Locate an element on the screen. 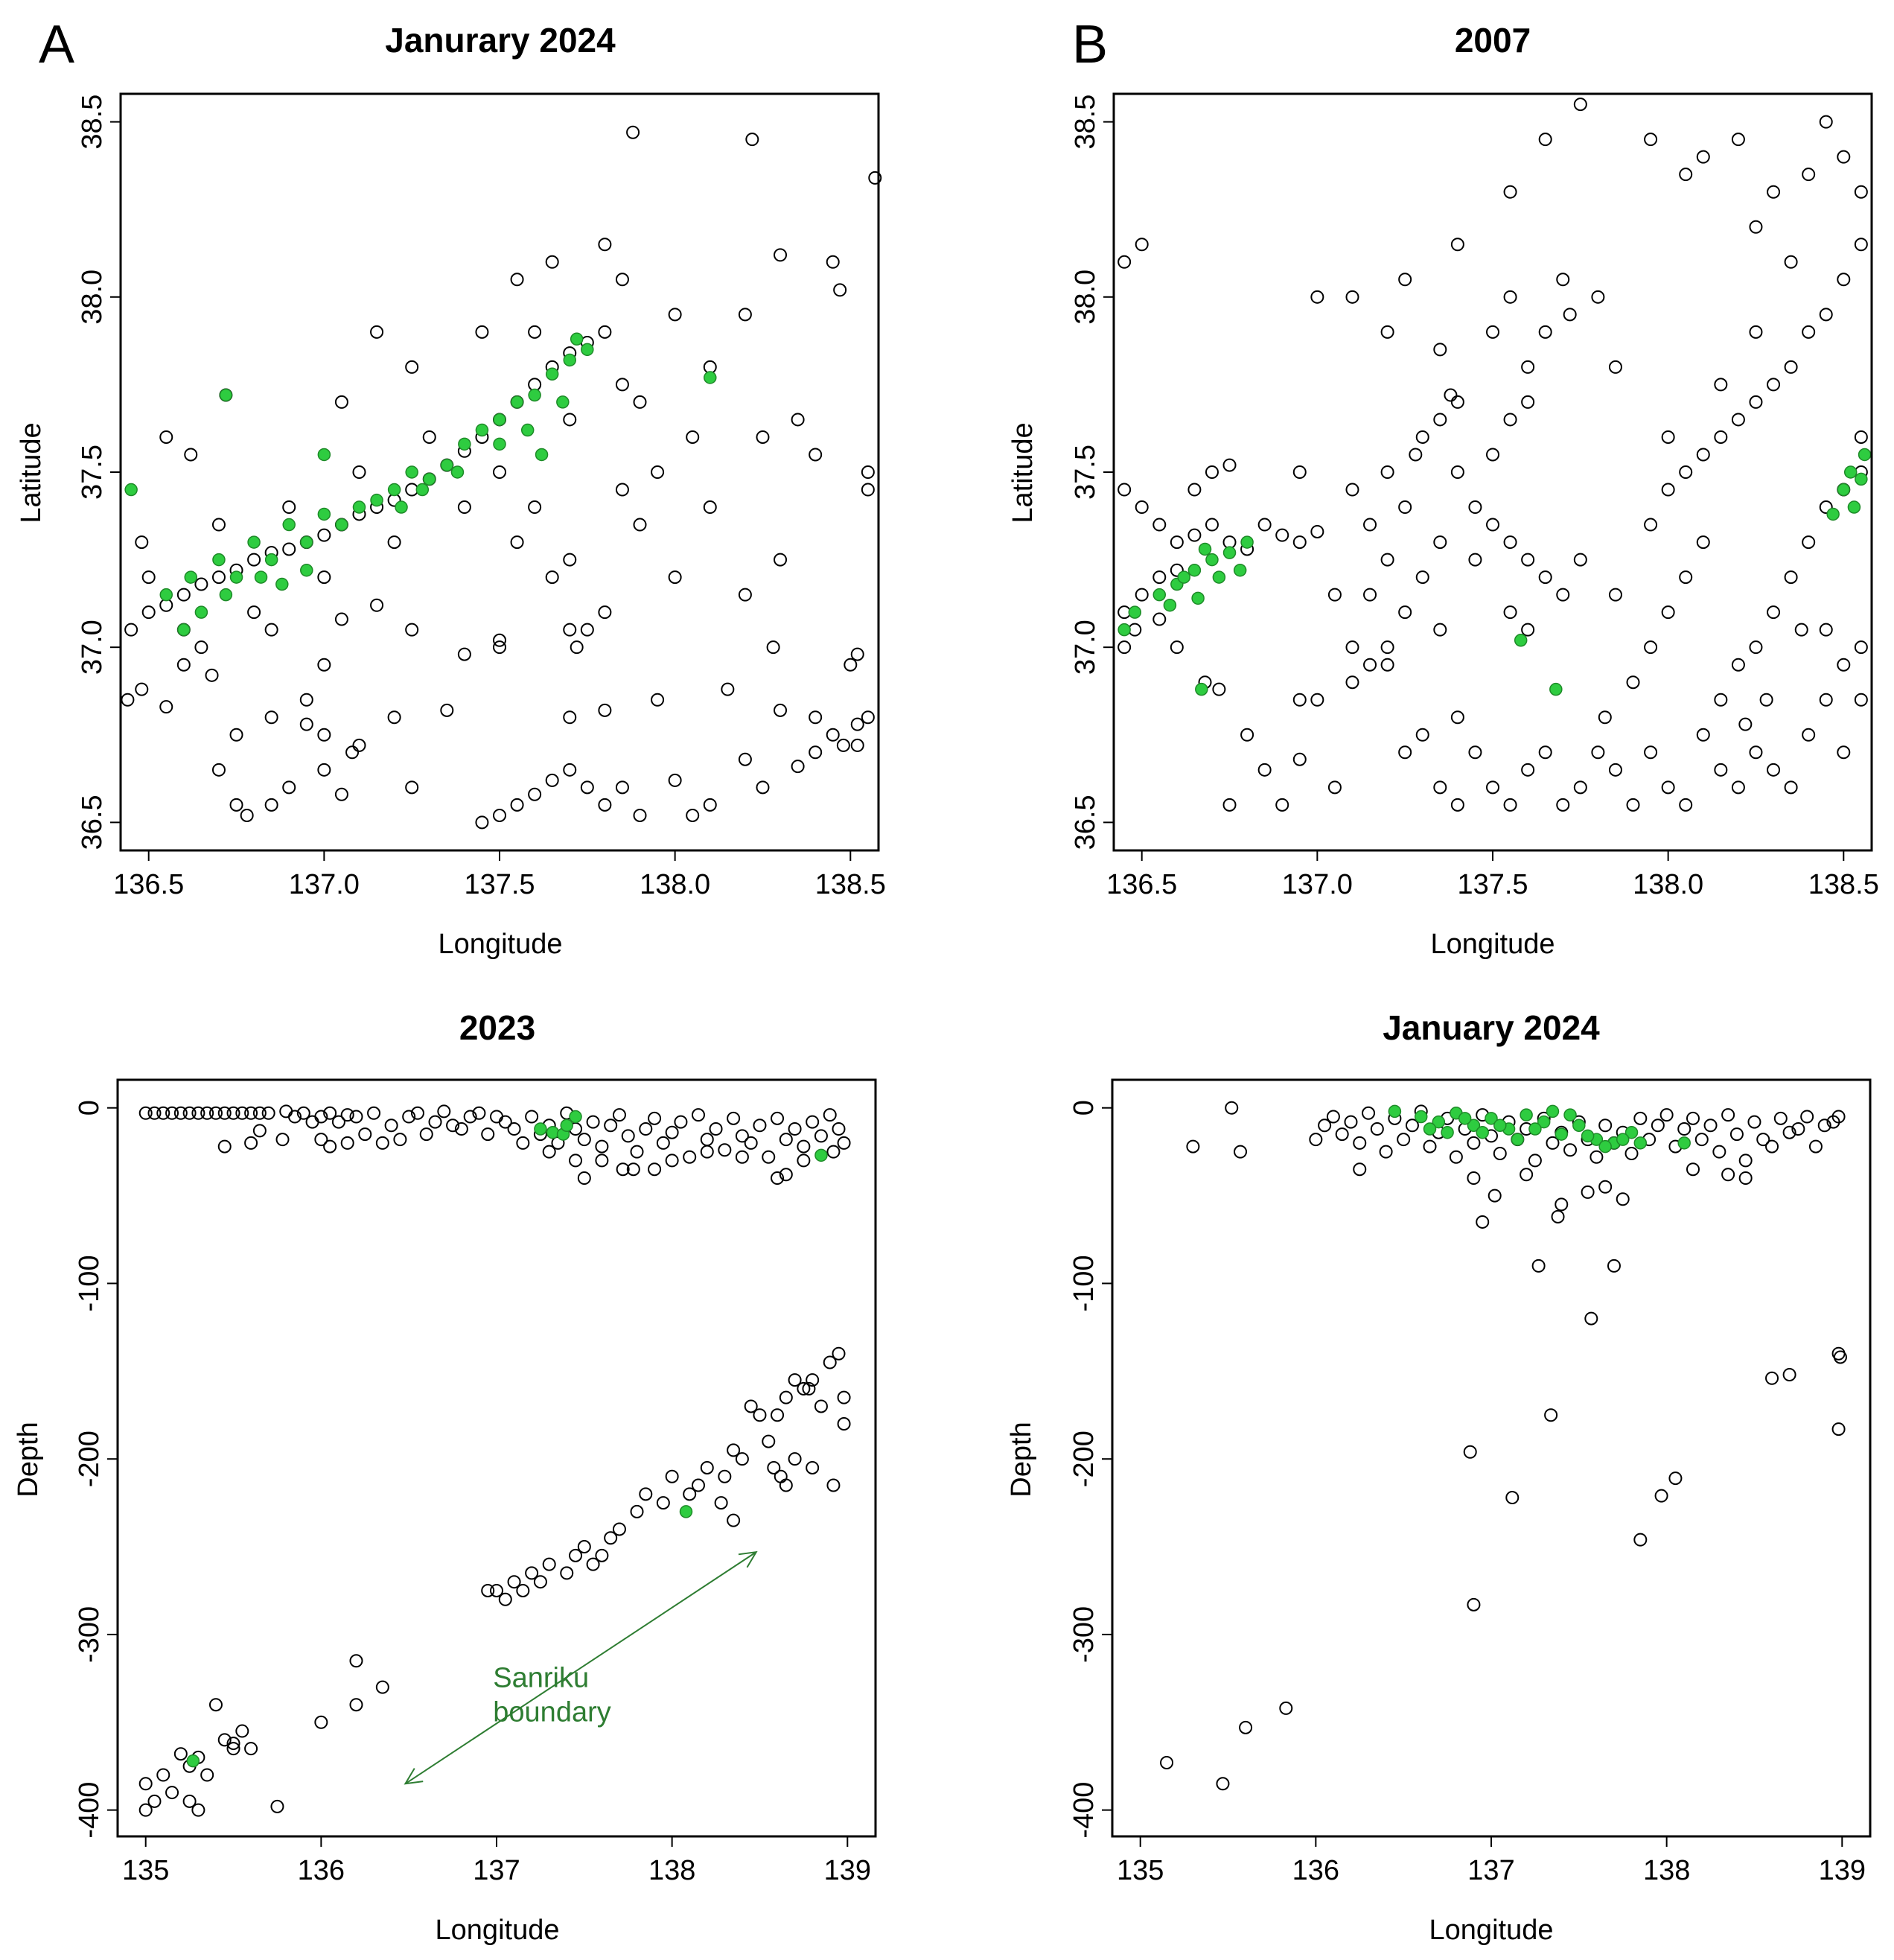 The width and height of the screenshot is (1894, 1960). chart-b-bottom-ytick-label: -300 is located at coordinates (1084, 1634).